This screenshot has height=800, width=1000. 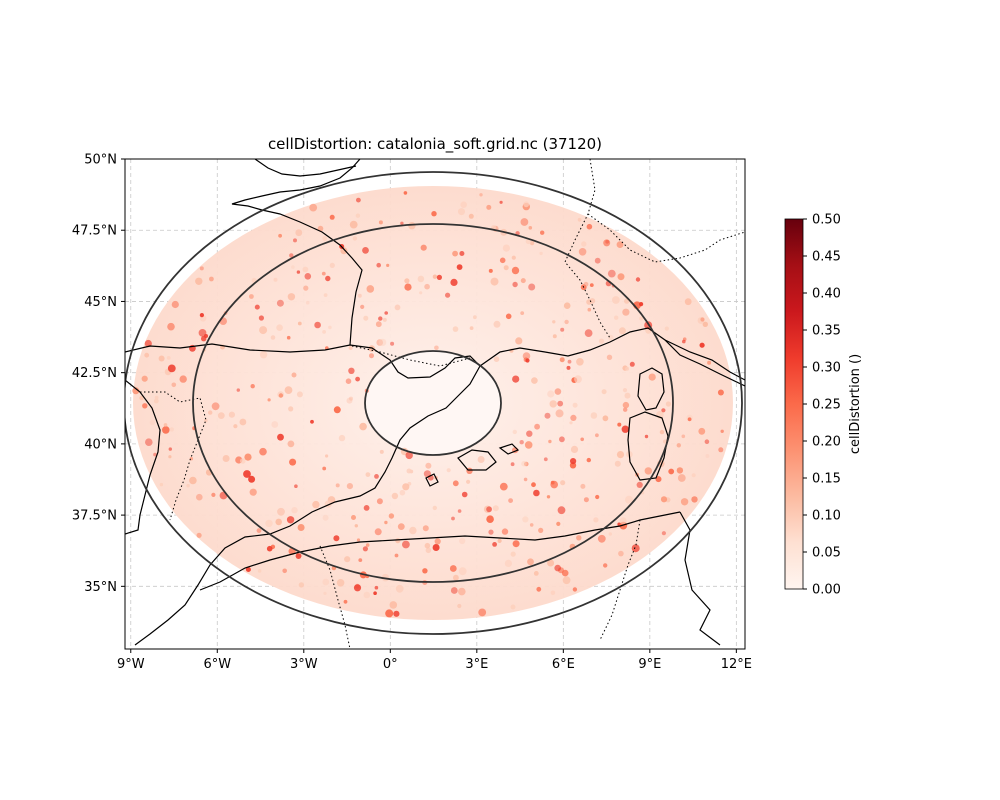 What do you see at coordinates (434, 660) in the screenshot?
I see `longitude-ticks: 9°W 6°W 3°W 0° 3°E 6°E 9°E 12°E` at bounding box center [434, 660].